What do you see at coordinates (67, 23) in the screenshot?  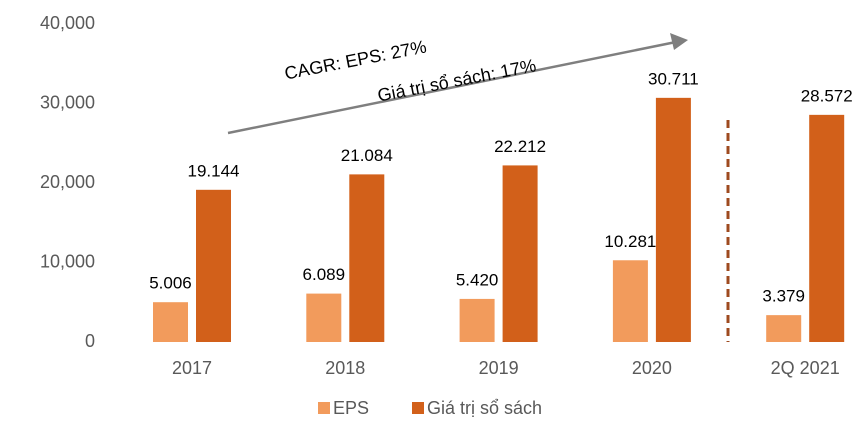 I see `y-tick-label: 40,000` at bounding box center [67, 23].